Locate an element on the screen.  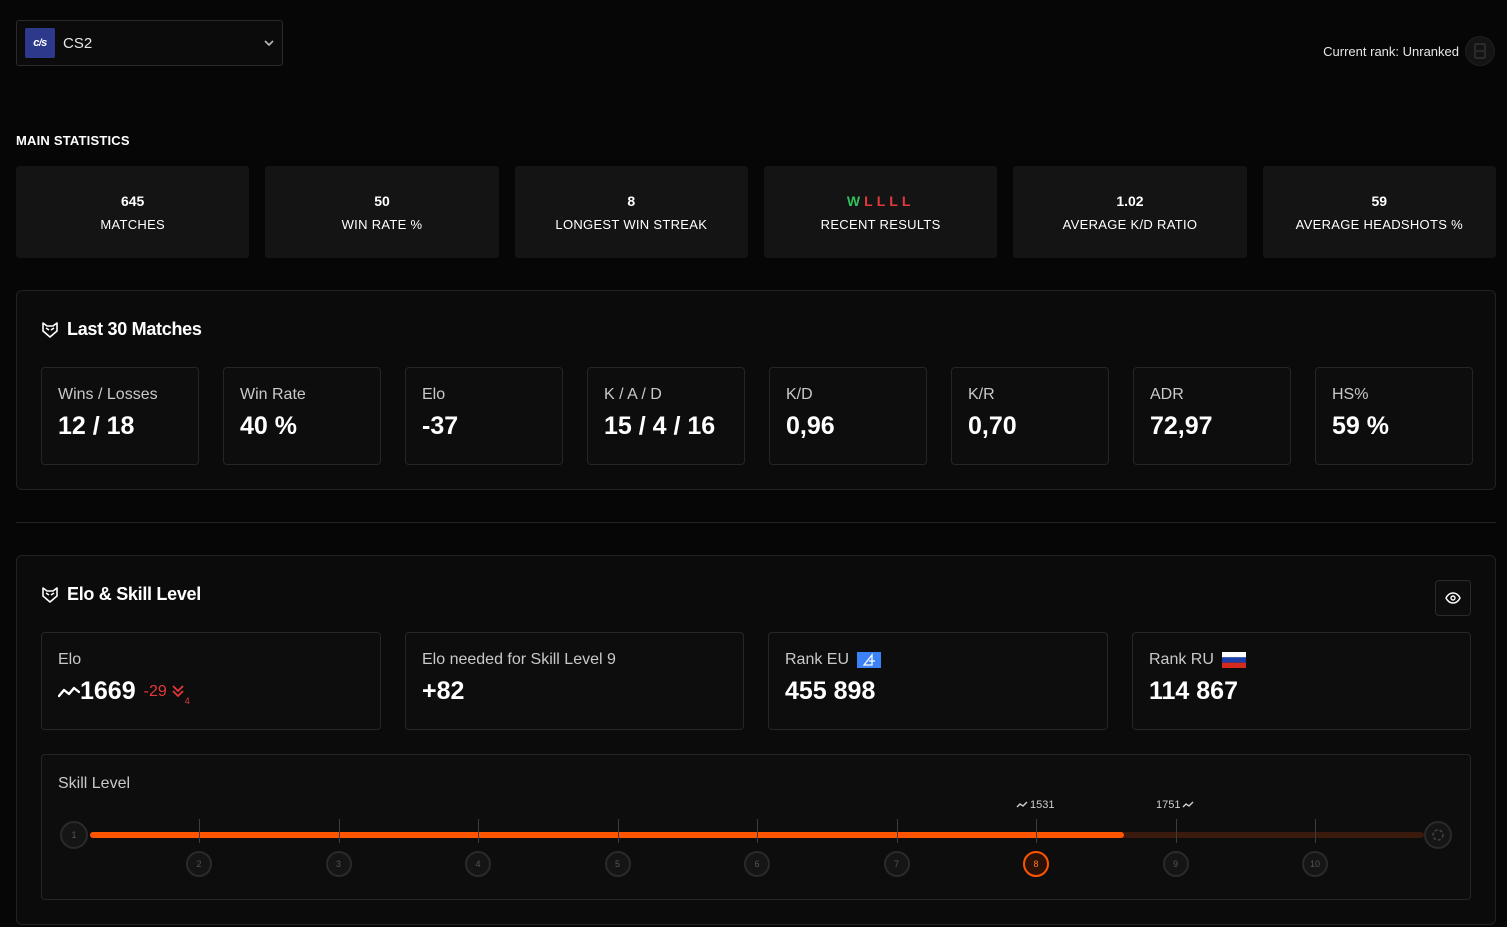
stat-label: RECENT RESULTS is located at coordinates (880, 224).